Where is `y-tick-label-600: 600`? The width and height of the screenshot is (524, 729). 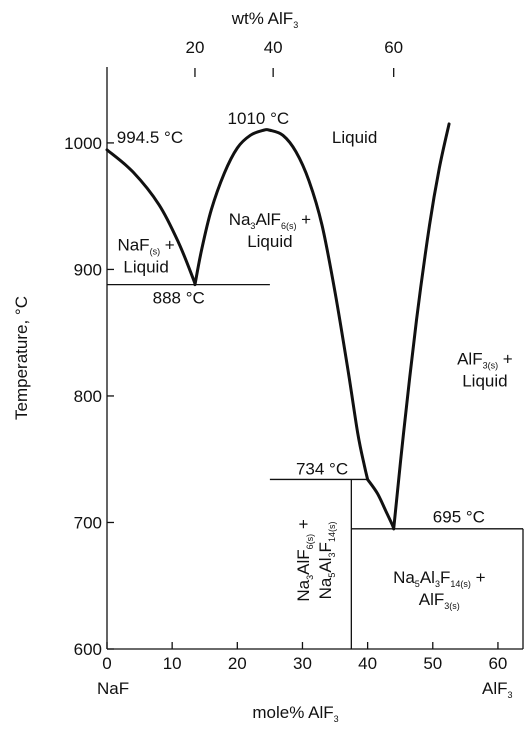 y-tick-label-600: 600 is located at coordinates (88, 649).